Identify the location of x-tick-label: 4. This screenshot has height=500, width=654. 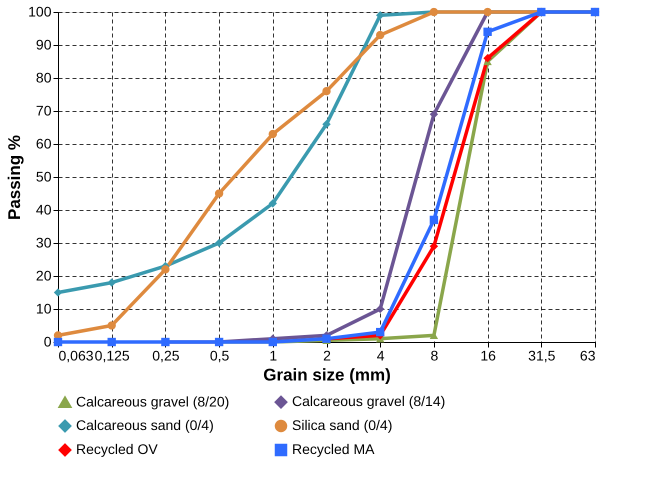
(380, 356).